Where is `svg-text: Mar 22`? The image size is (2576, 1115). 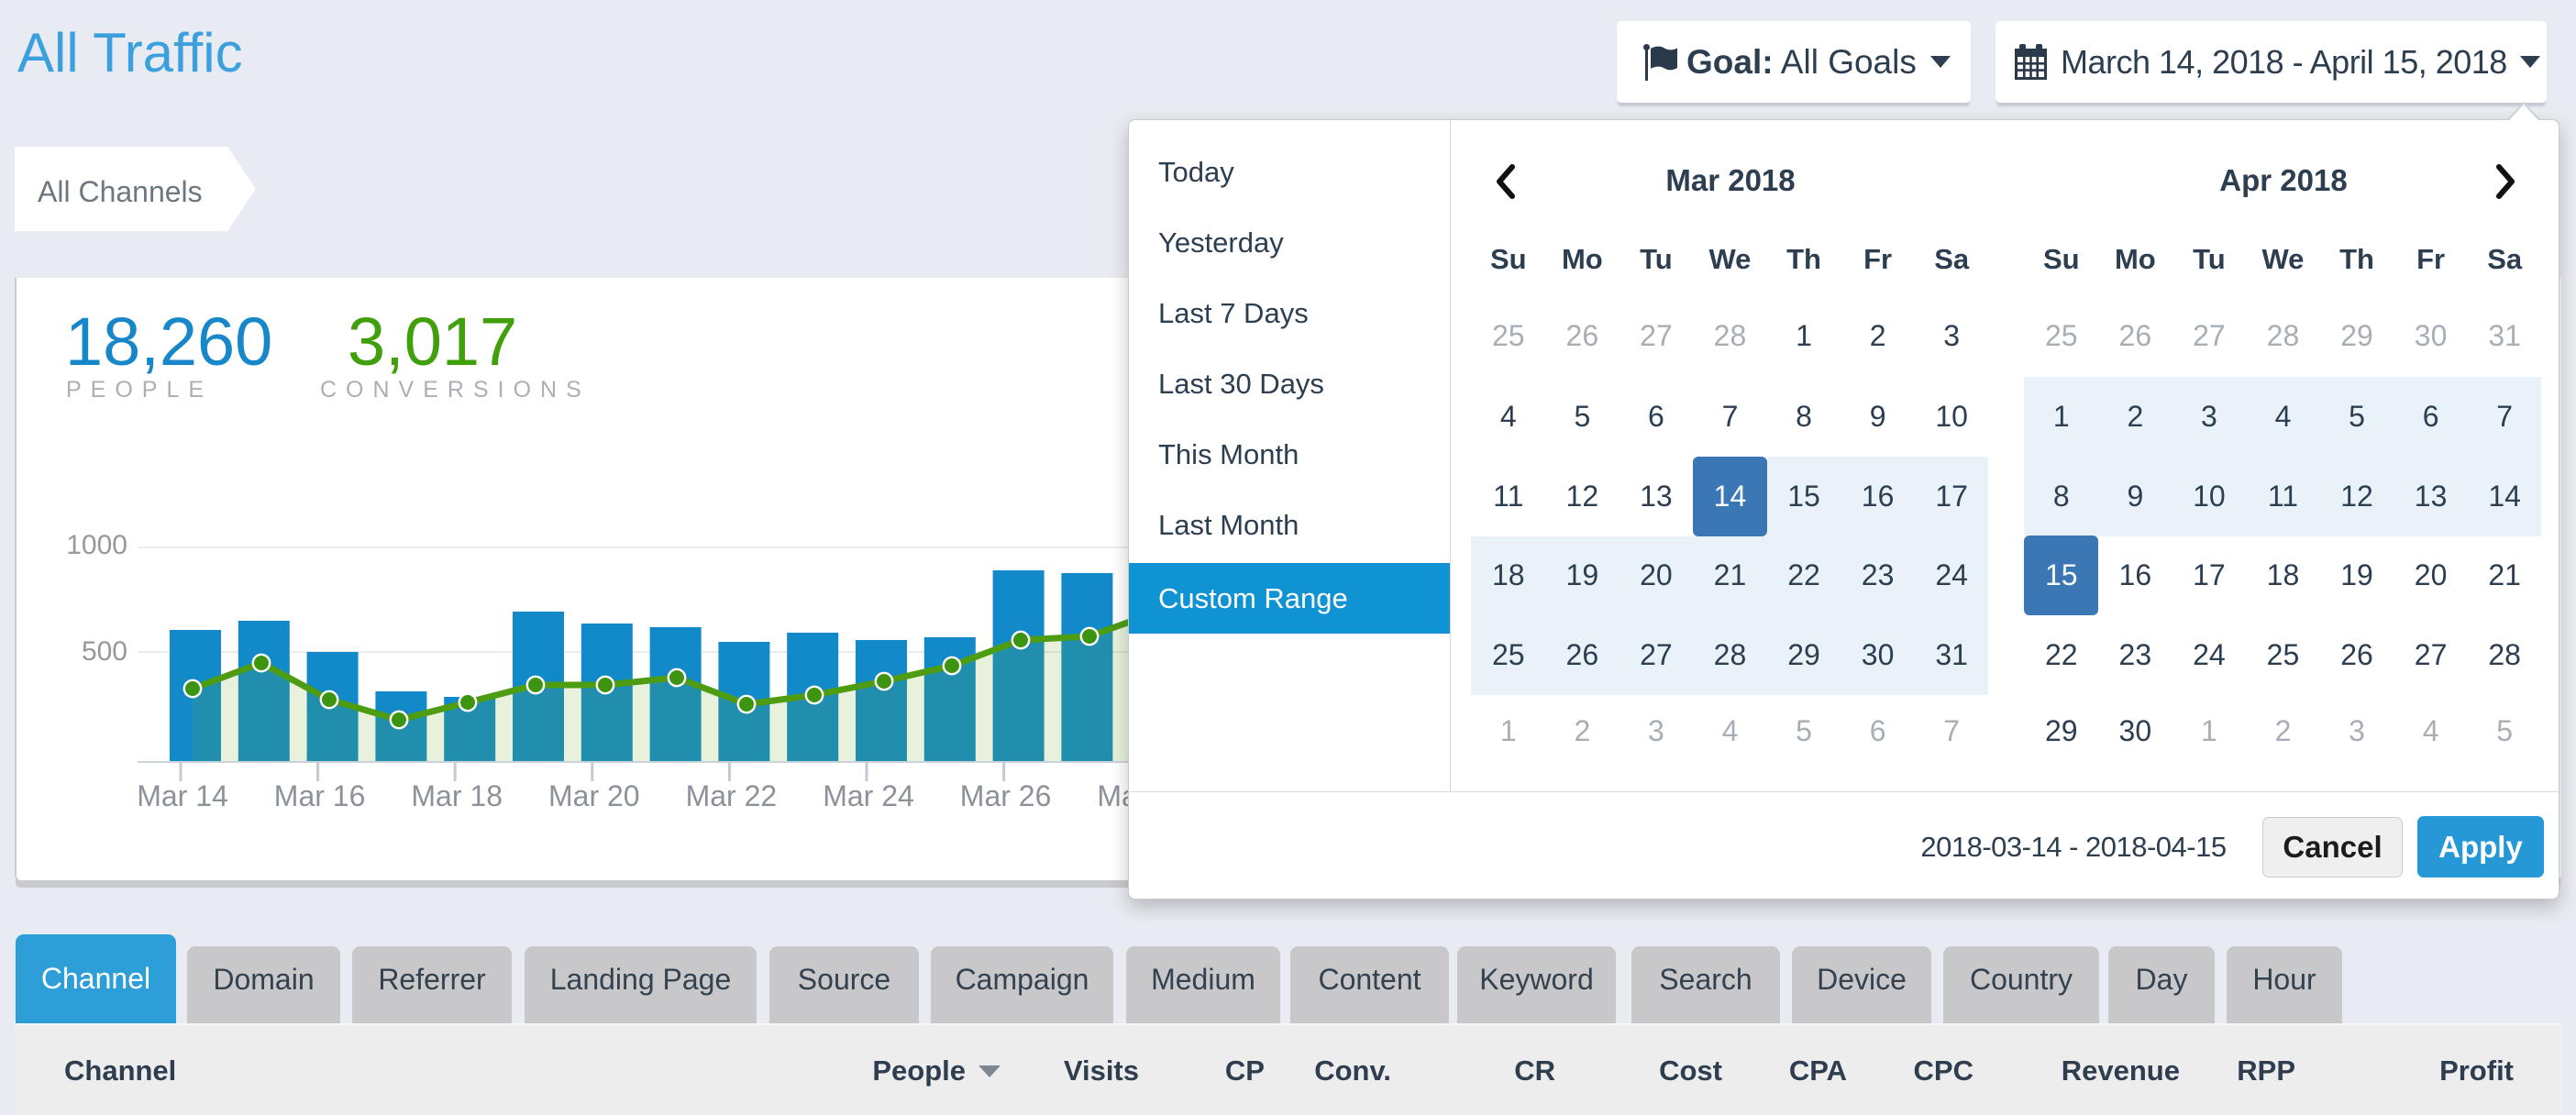 svg-text: Mar 22 is located at coordinates (732, 795).